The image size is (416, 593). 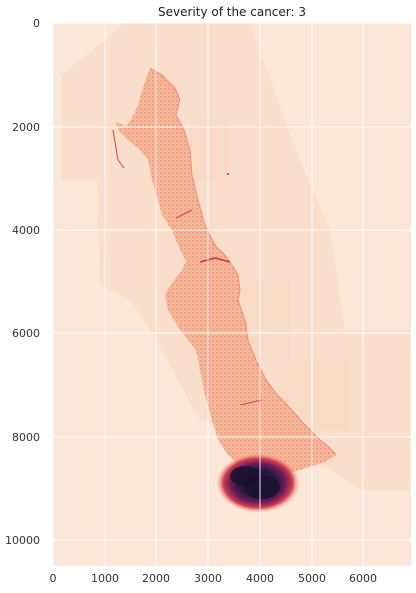 I want to click on x-tick-label: 0, so click(x=53, y=578).